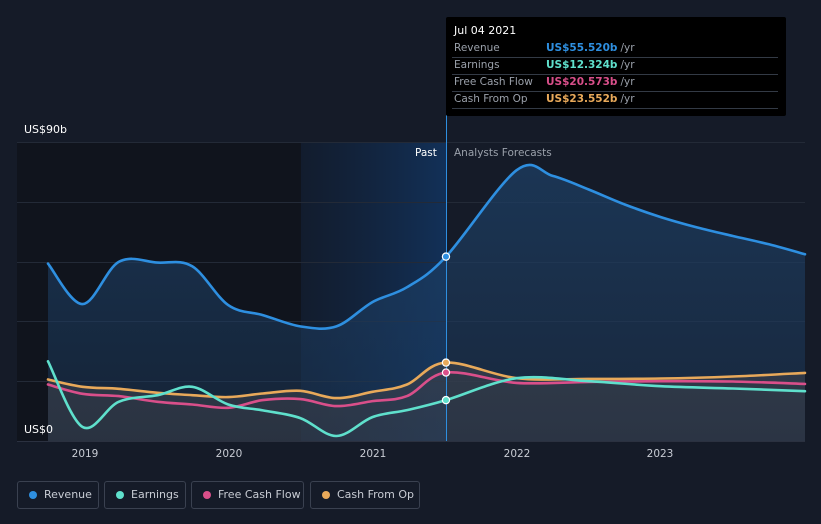 Image resolution: width=821 pixels, height=524 pixels. What do you see at coordinates (477, 48) in the screenshot?
I see `tooltip-label: Revenue` at bounding box center [477, 48].